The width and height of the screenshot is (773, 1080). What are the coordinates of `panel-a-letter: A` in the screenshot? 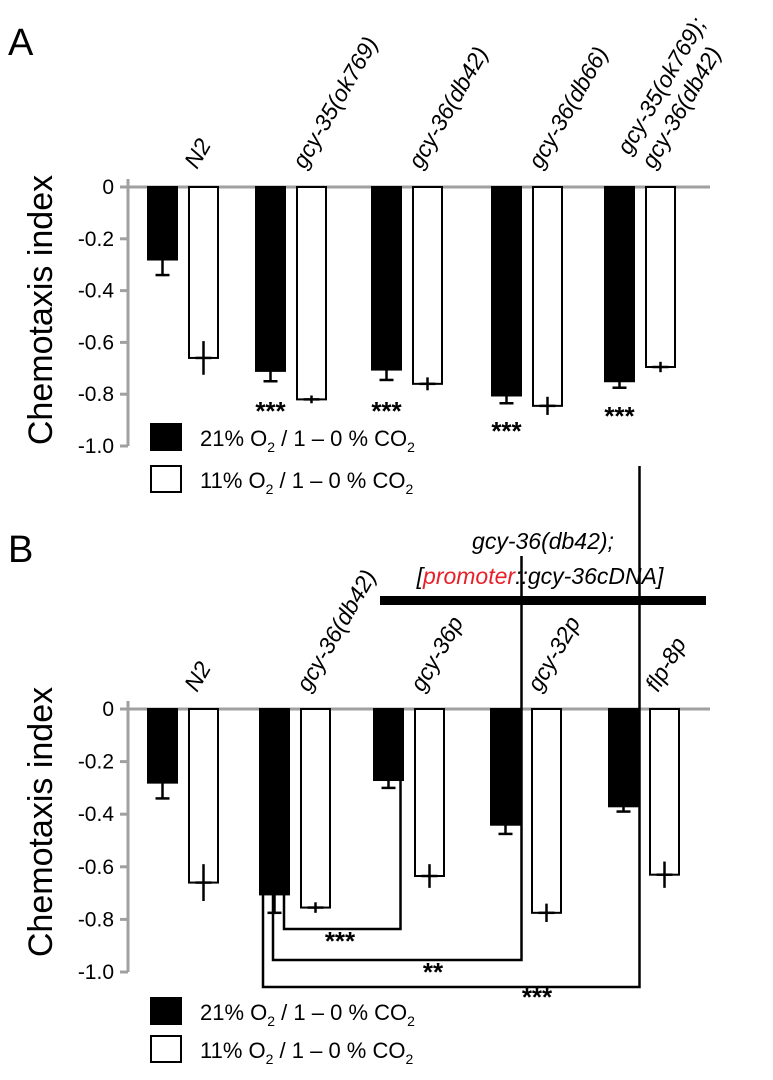 It's located at (21, 43).